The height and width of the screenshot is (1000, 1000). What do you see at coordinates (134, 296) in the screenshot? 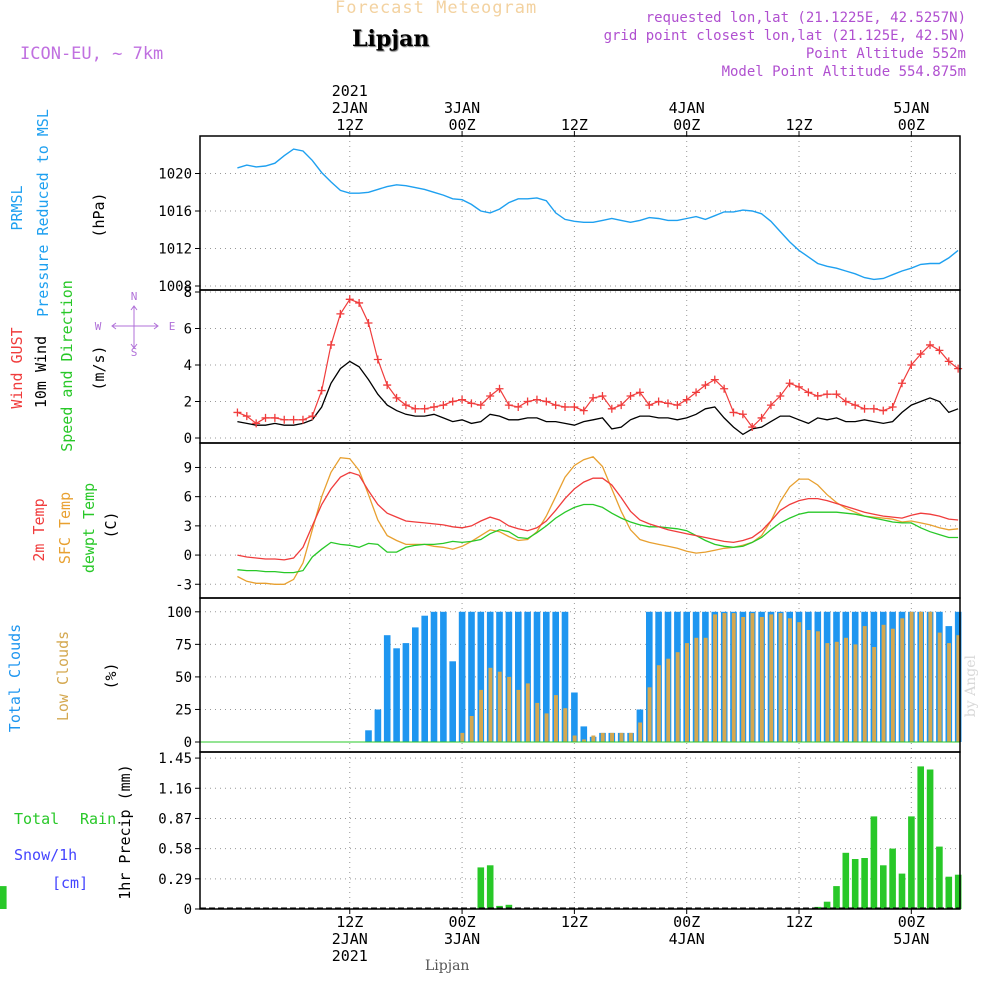
I see `compass-label: N` at bounding box center [134, 296].